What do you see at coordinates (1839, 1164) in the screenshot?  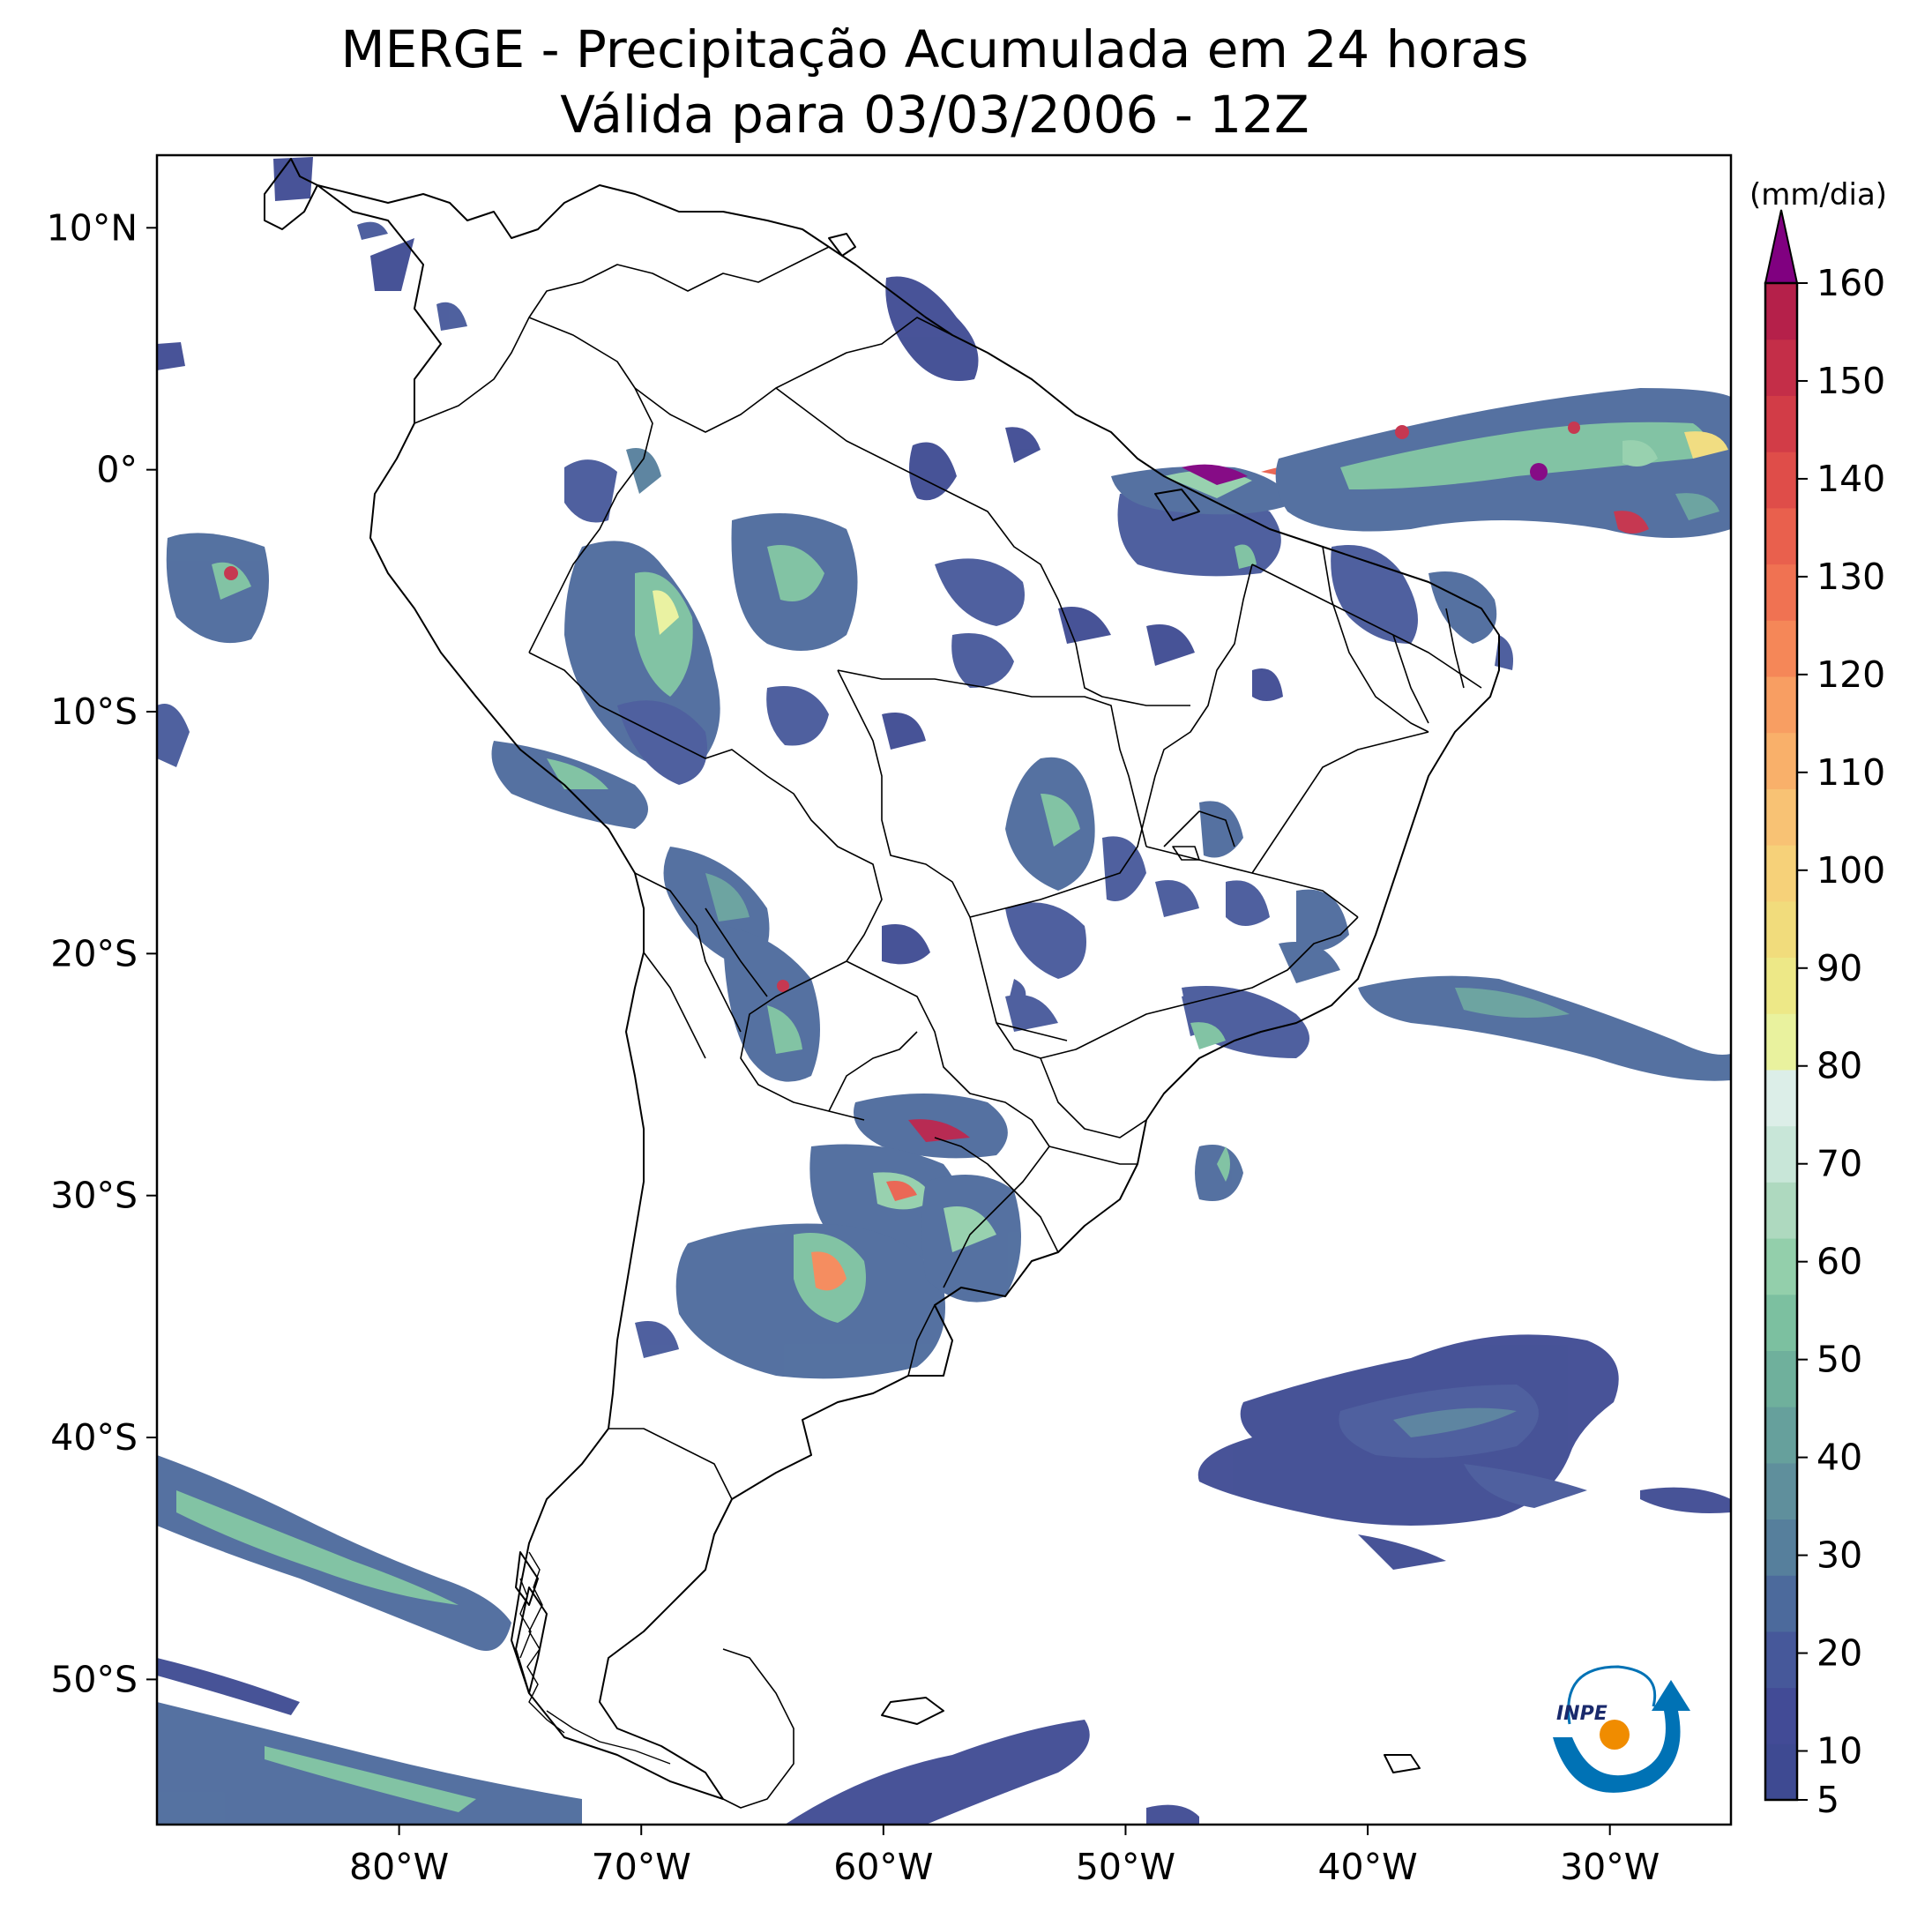 I see `colorbar-tick-label: 70` at bounding box center [1839, 1164].